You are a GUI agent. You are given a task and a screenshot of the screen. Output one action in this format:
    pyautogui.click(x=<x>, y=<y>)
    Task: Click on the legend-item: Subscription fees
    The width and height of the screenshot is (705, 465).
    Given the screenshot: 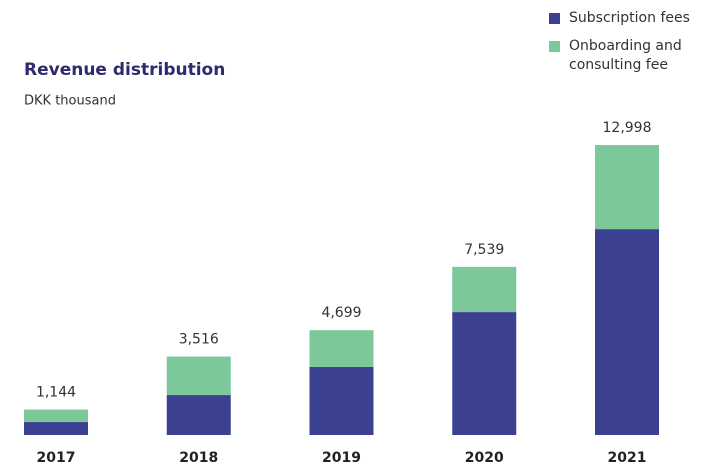 What is the action you would take?
    pyautogui.click(x=624, y=18)
    